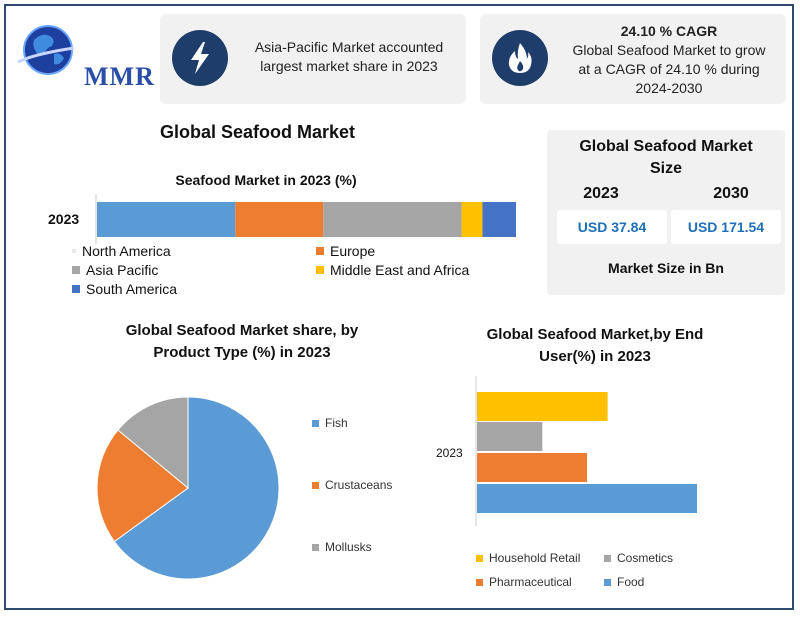 This screenshot has height=617, width=800. I want to click on enduser-bar-chart, so click(586, 451).